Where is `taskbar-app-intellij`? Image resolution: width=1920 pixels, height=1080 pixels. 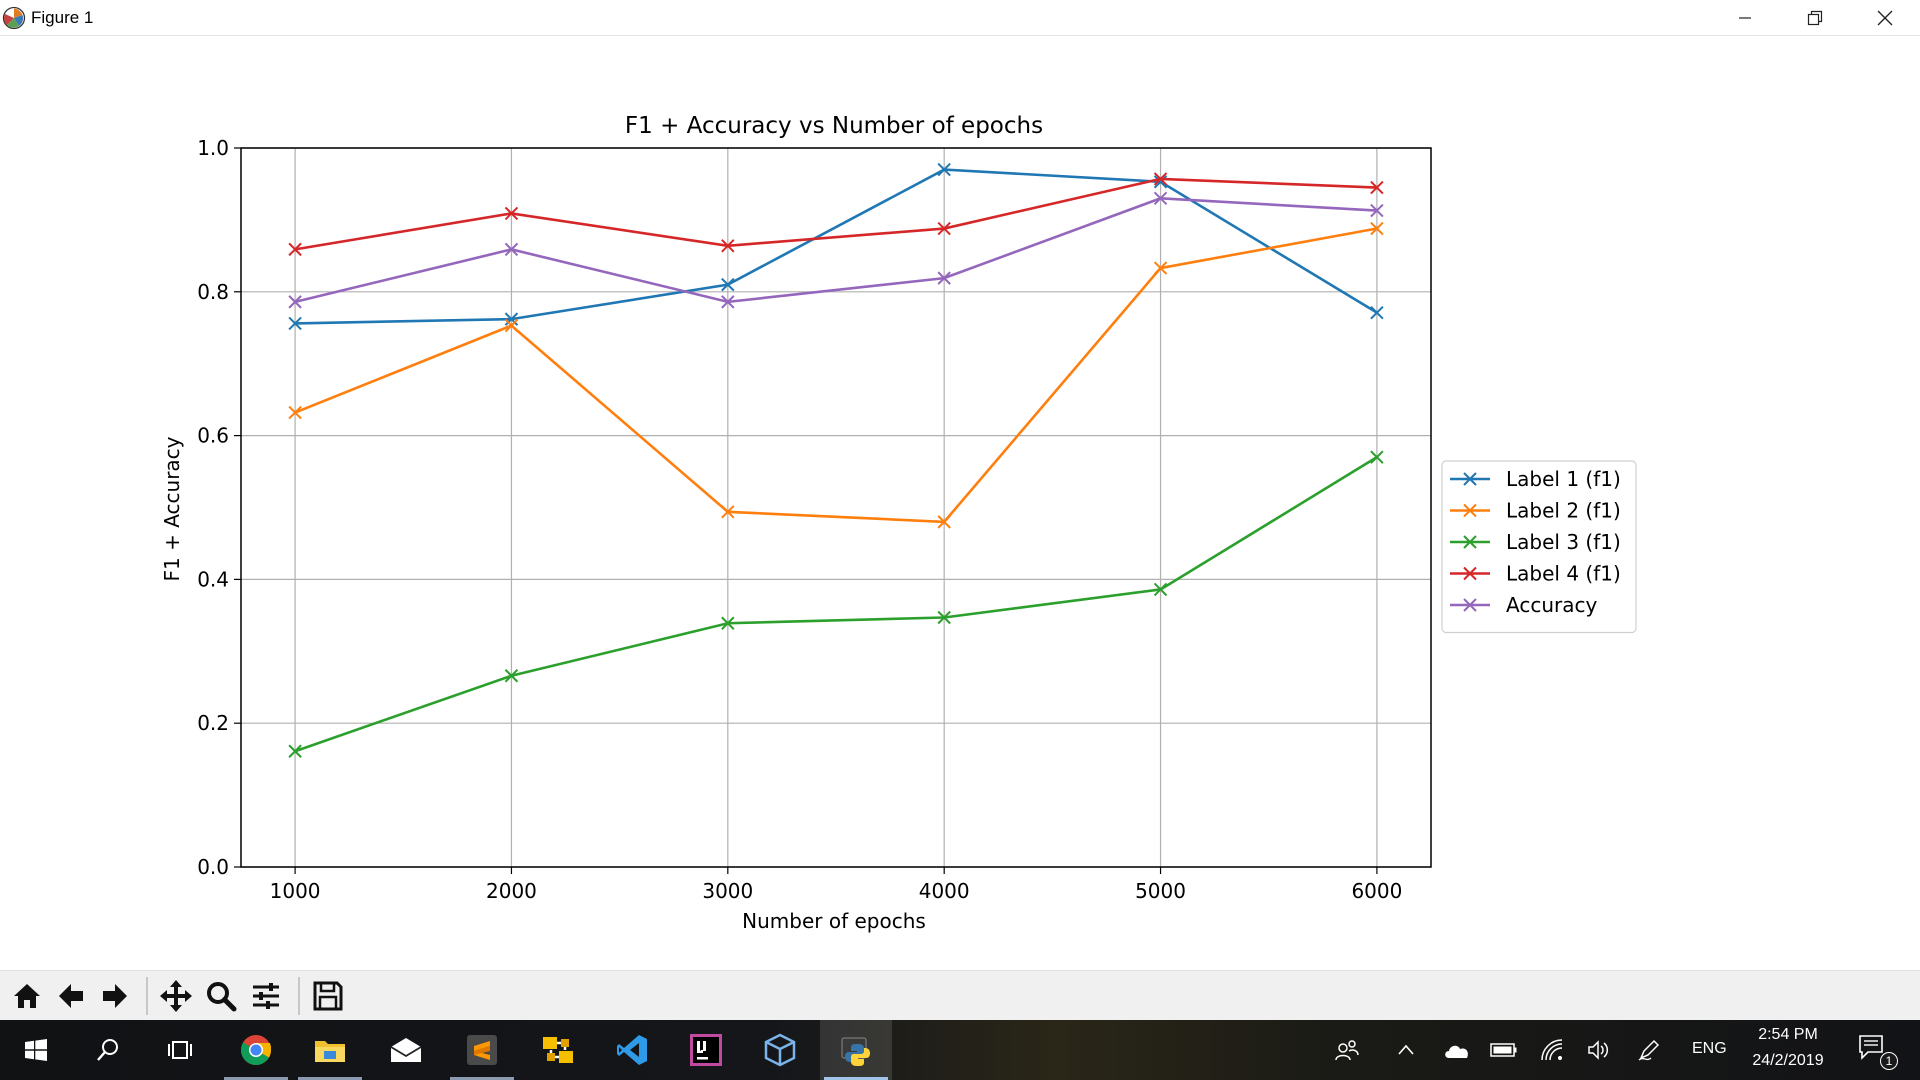 taskbar-app-intellij is located at coordinates (706, 1050).